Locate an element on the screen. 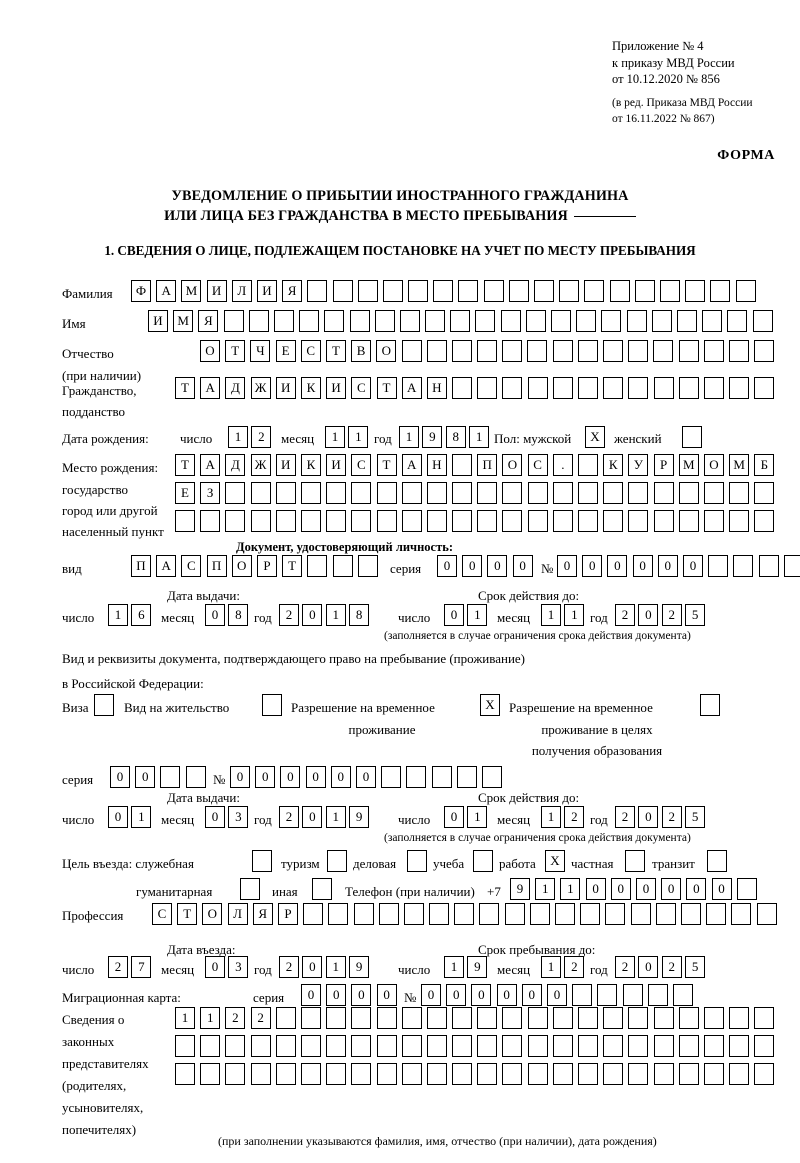 This screenshot has width=800, height=1163. visa-checkbox is located at coordinates (104, 705).